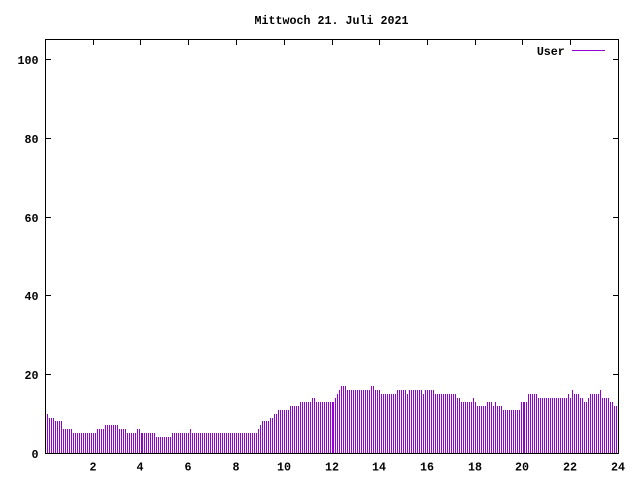  I want to click on svg-text: 8, so click(236, 468).